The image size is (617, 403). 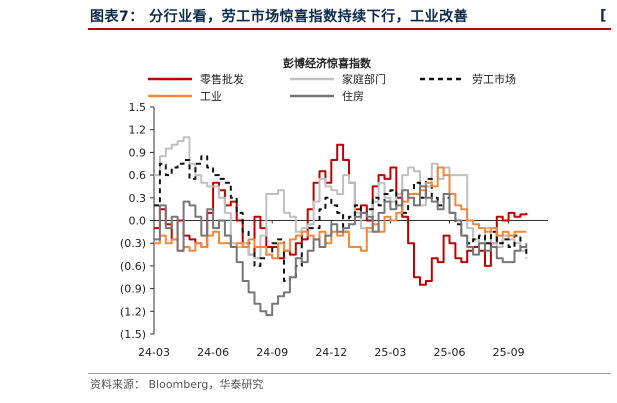 I want to click on y-tick-label: 0.9, so click(x=138, y=152).